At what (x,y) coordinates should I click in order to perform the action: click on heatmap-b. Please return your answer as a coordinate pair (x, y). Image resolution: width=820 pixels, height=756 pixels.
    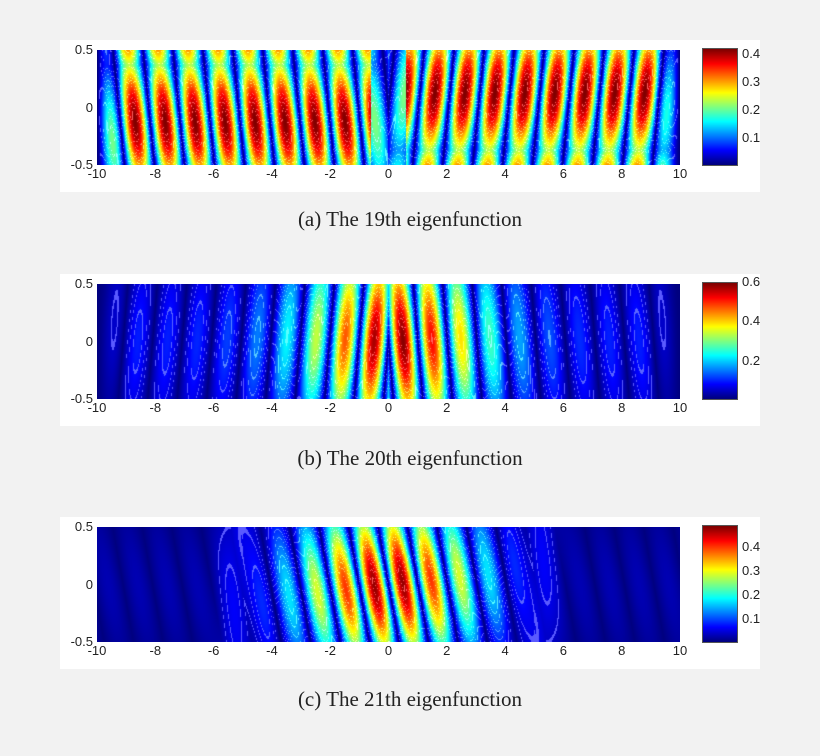
    Looking at the image, I should click on (388, 341).